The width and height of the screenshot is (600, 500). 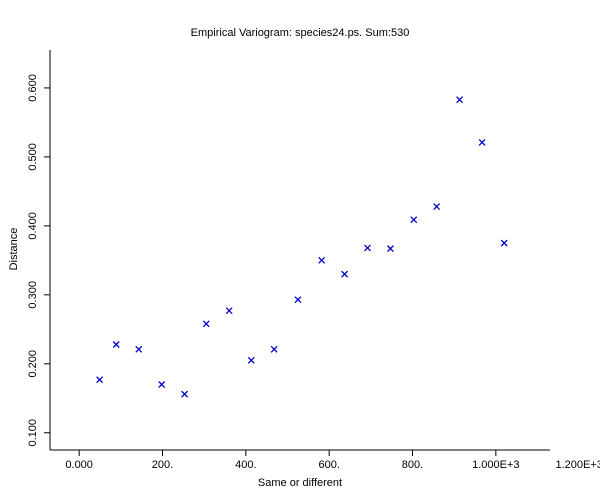 What do you see at coordinates (38, 260) in the screenshot?
I see `y-axis-ticks: 0.100 0.200 0.300 0.400 0.500 0.600` at bounding box center [38, 260].